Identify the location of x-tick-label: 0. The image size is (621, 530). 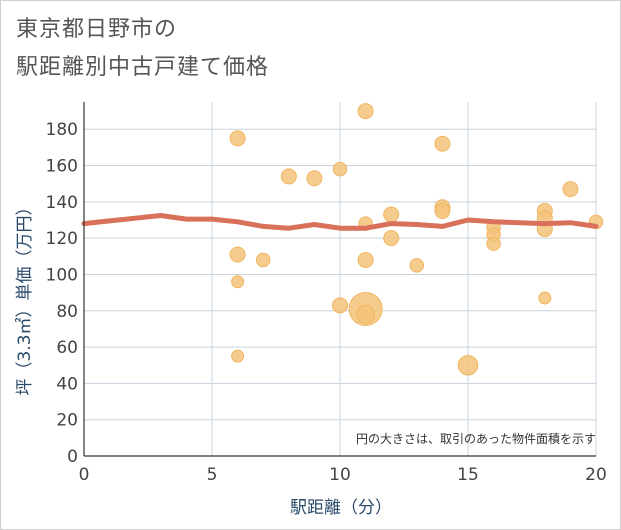
(84, 475).